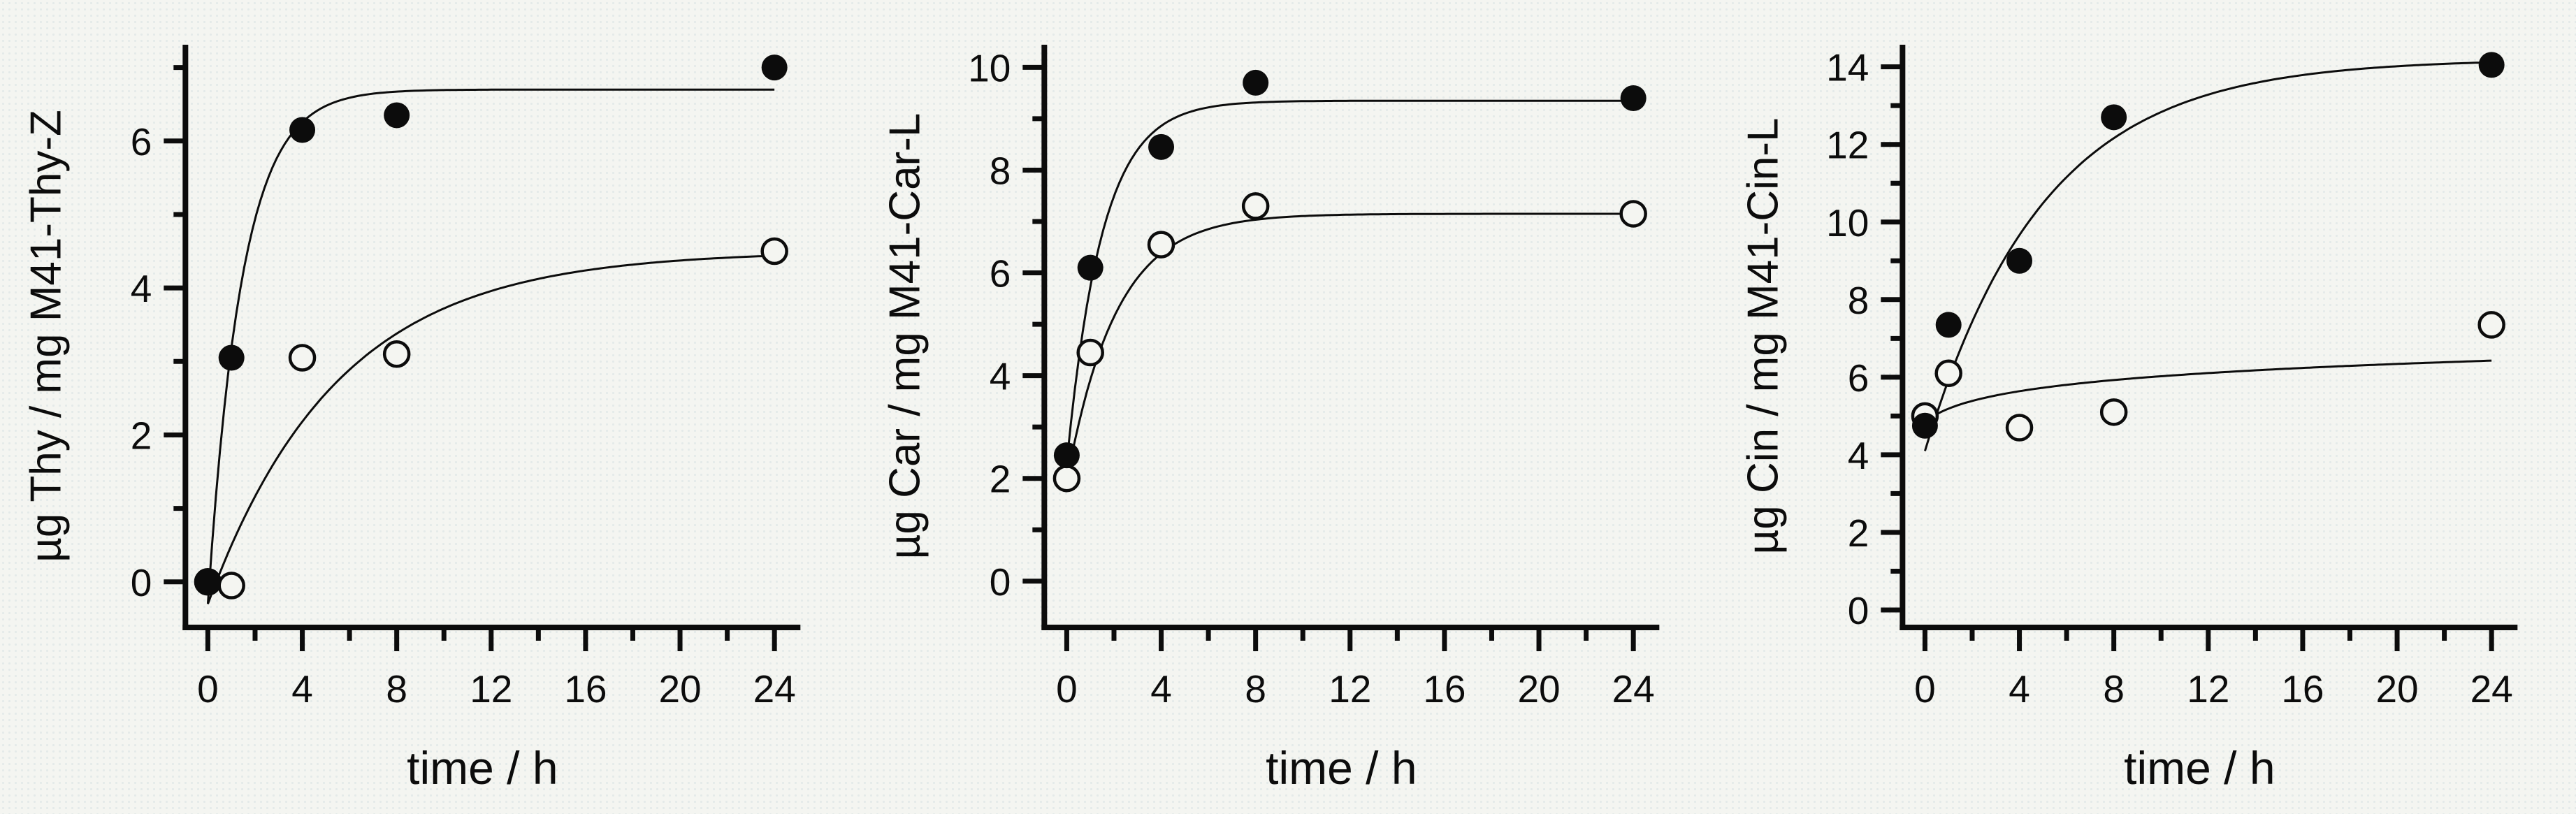  Describe the element at coordinates (46, 336) in the screenshot. I see `y-axis-title: µg Thy / mg M41-Thy-Z` at that location.